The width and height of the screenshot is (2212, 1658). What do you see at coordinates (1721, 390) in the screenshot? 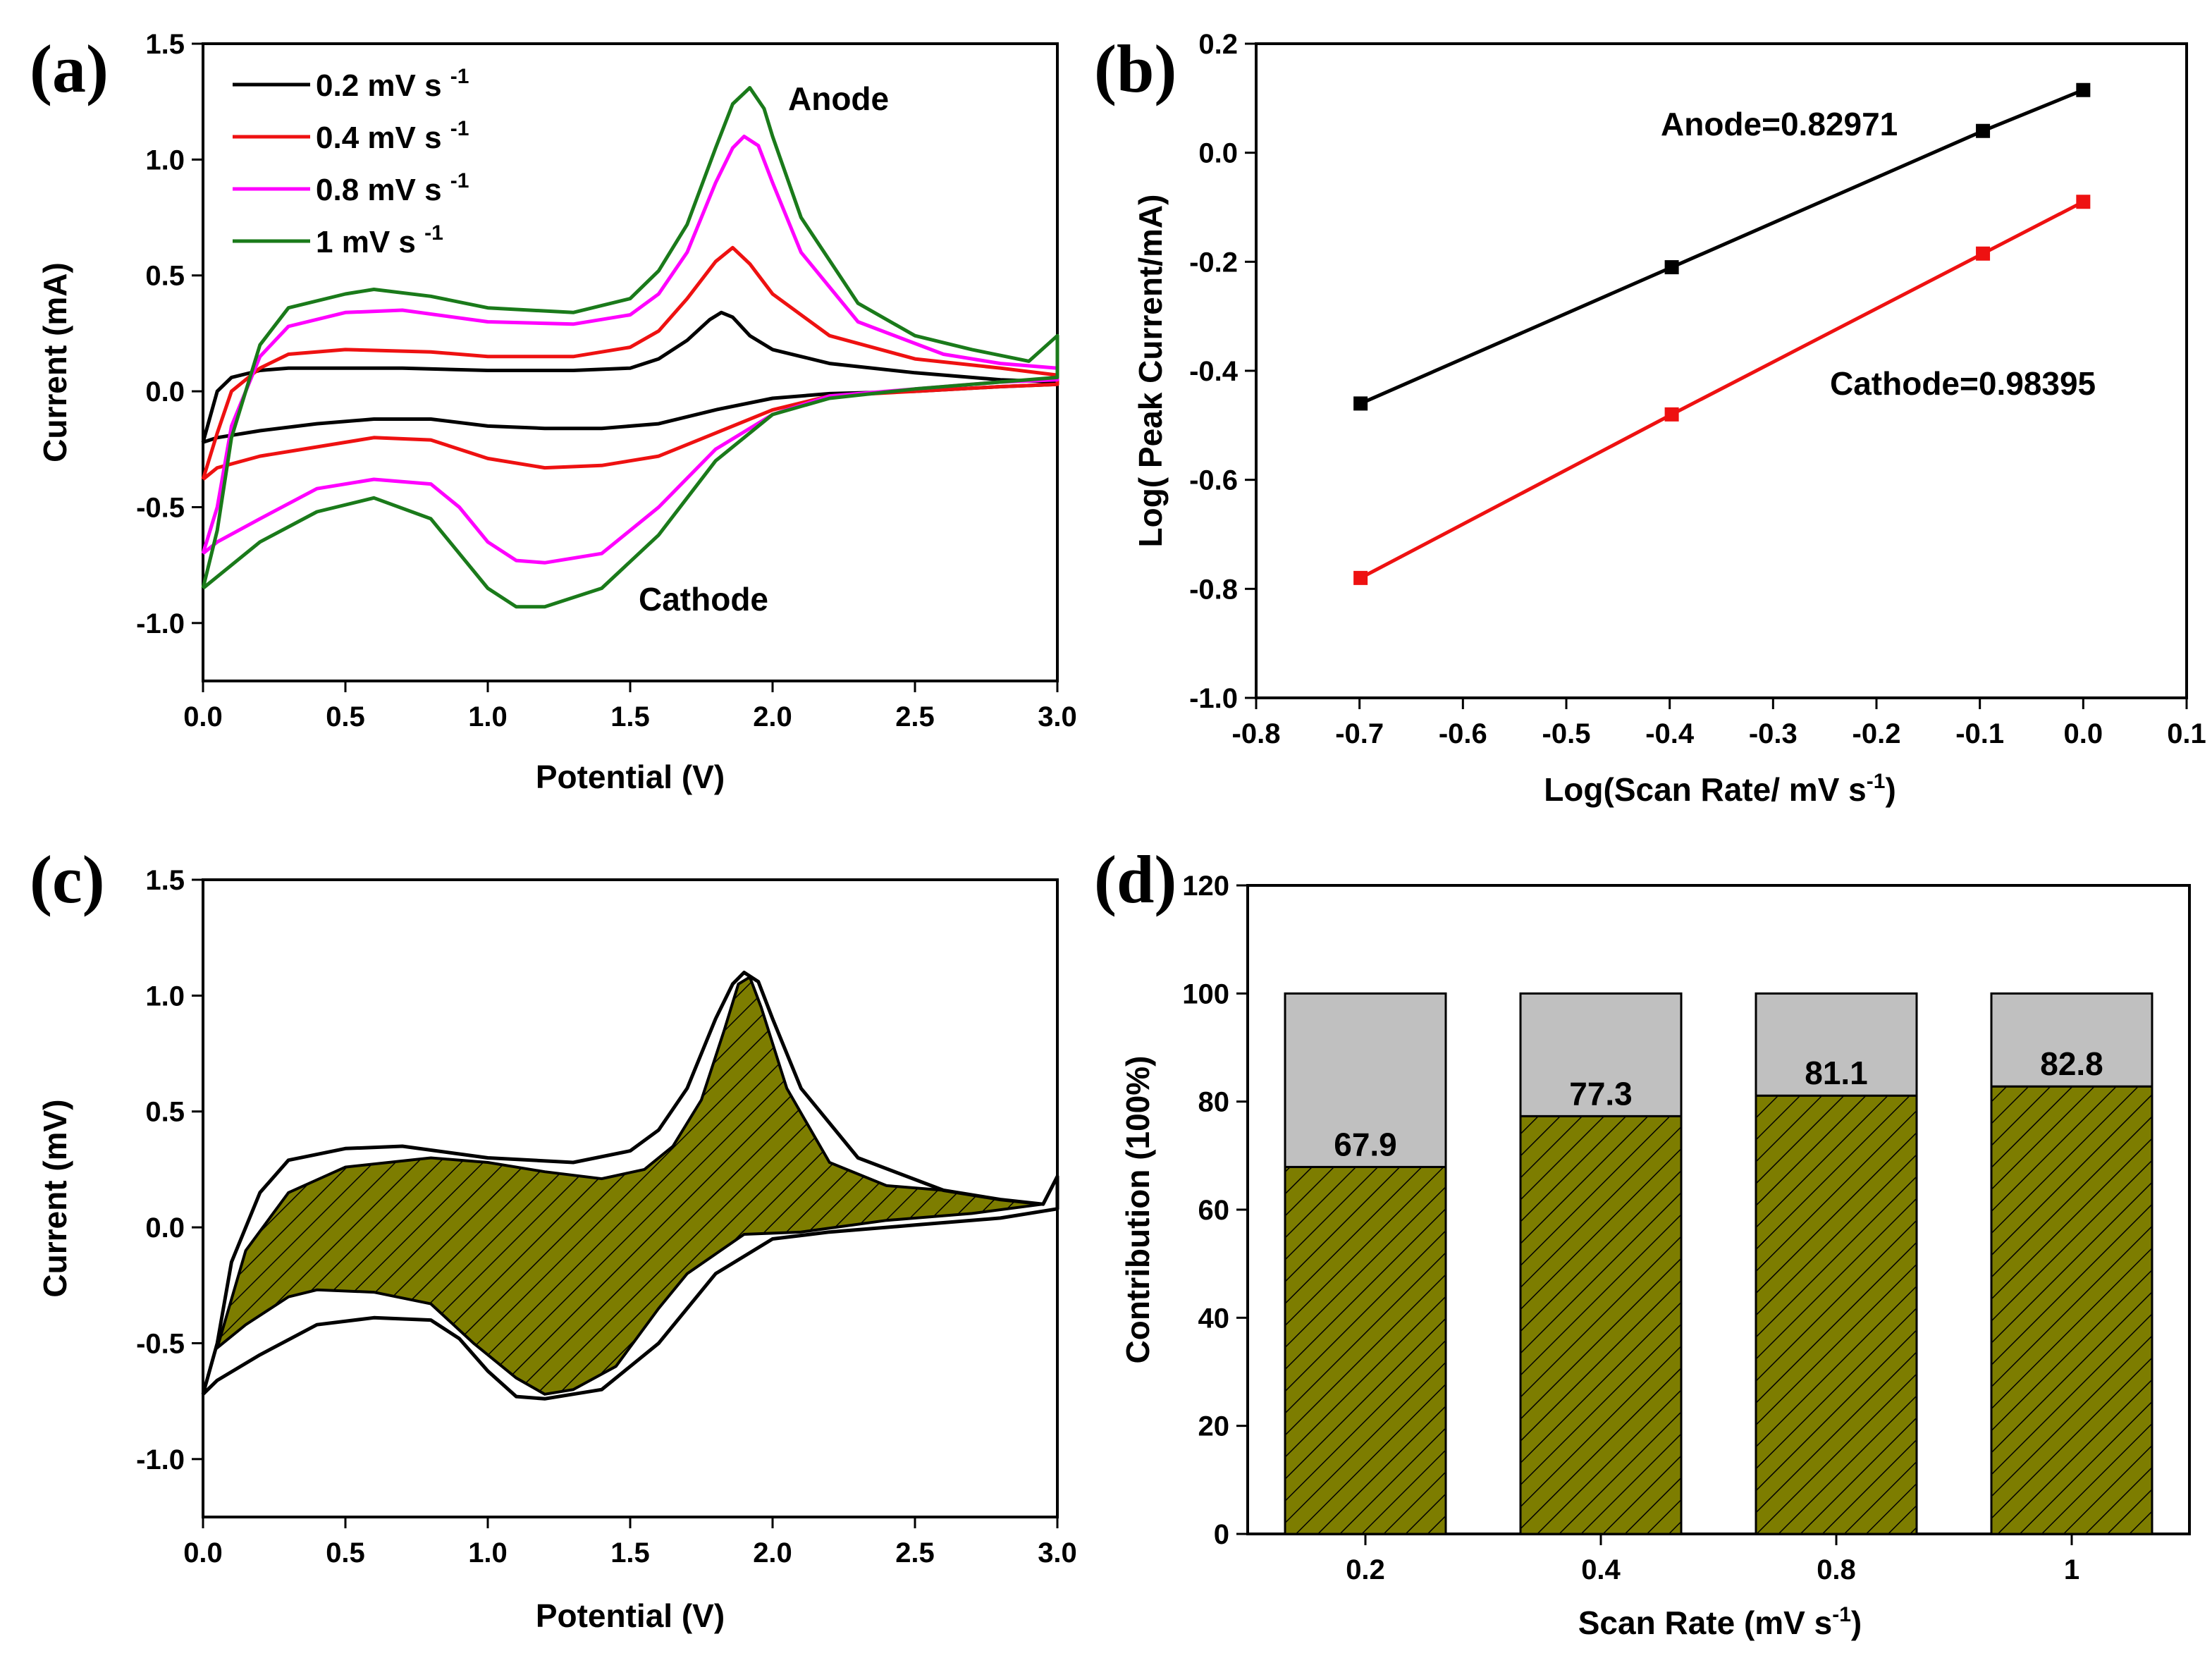
I see `fit-line-cathode` at bounding box center [1721, 390].